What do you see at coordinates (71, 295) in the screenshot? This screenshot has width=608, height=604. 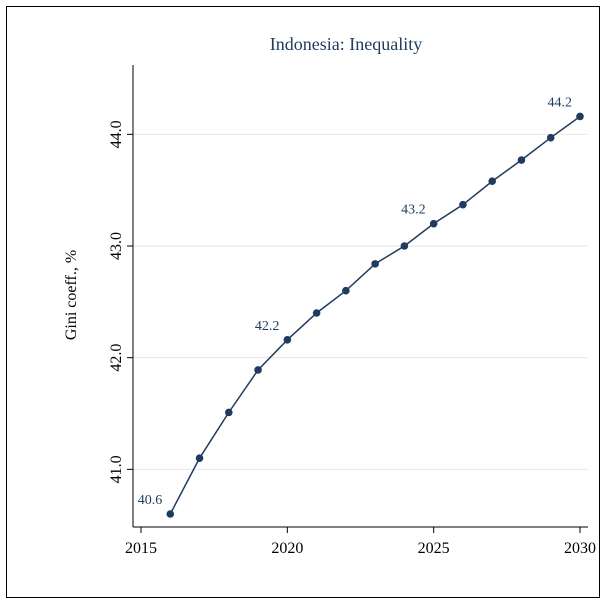 I see `y-axis-title: Gini coeff., %` at bounding box center [71, 295].